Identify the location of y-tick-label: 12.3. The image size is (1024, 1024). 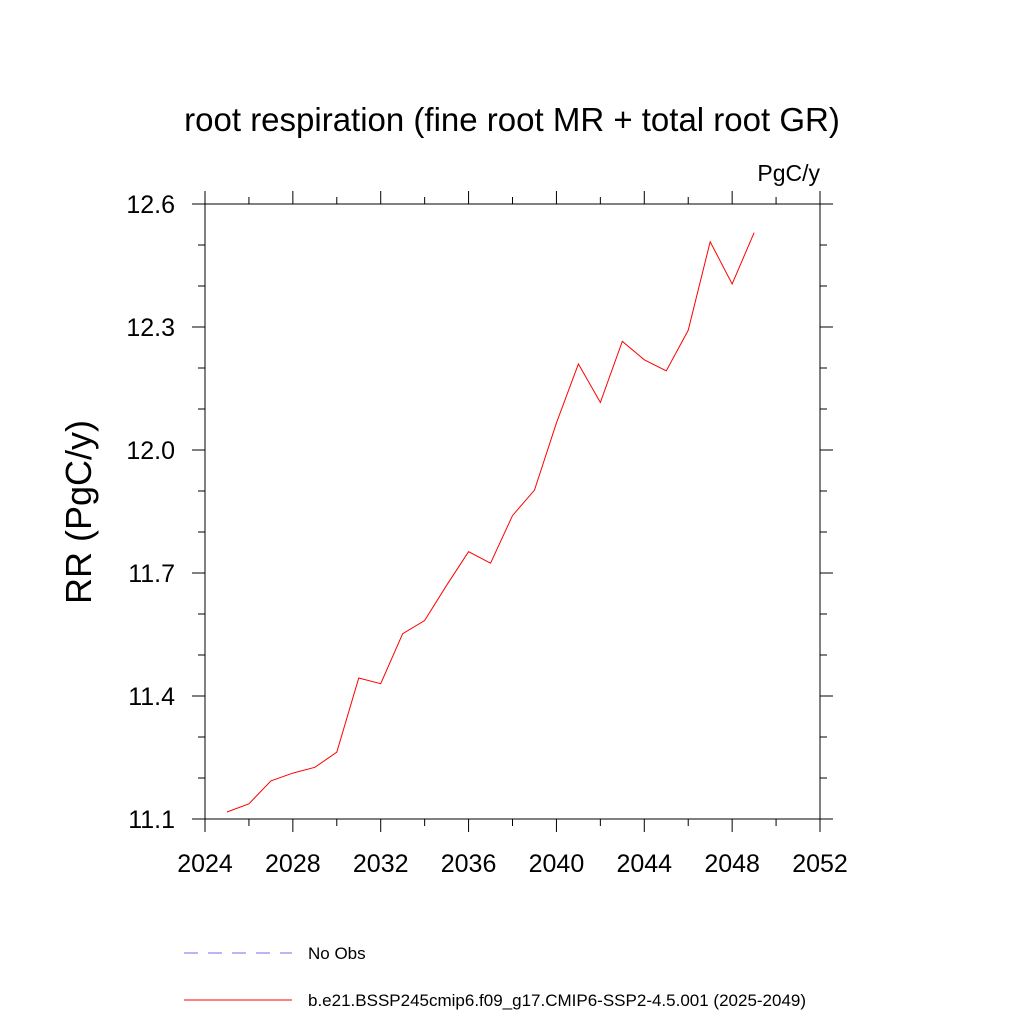
(150, 328).